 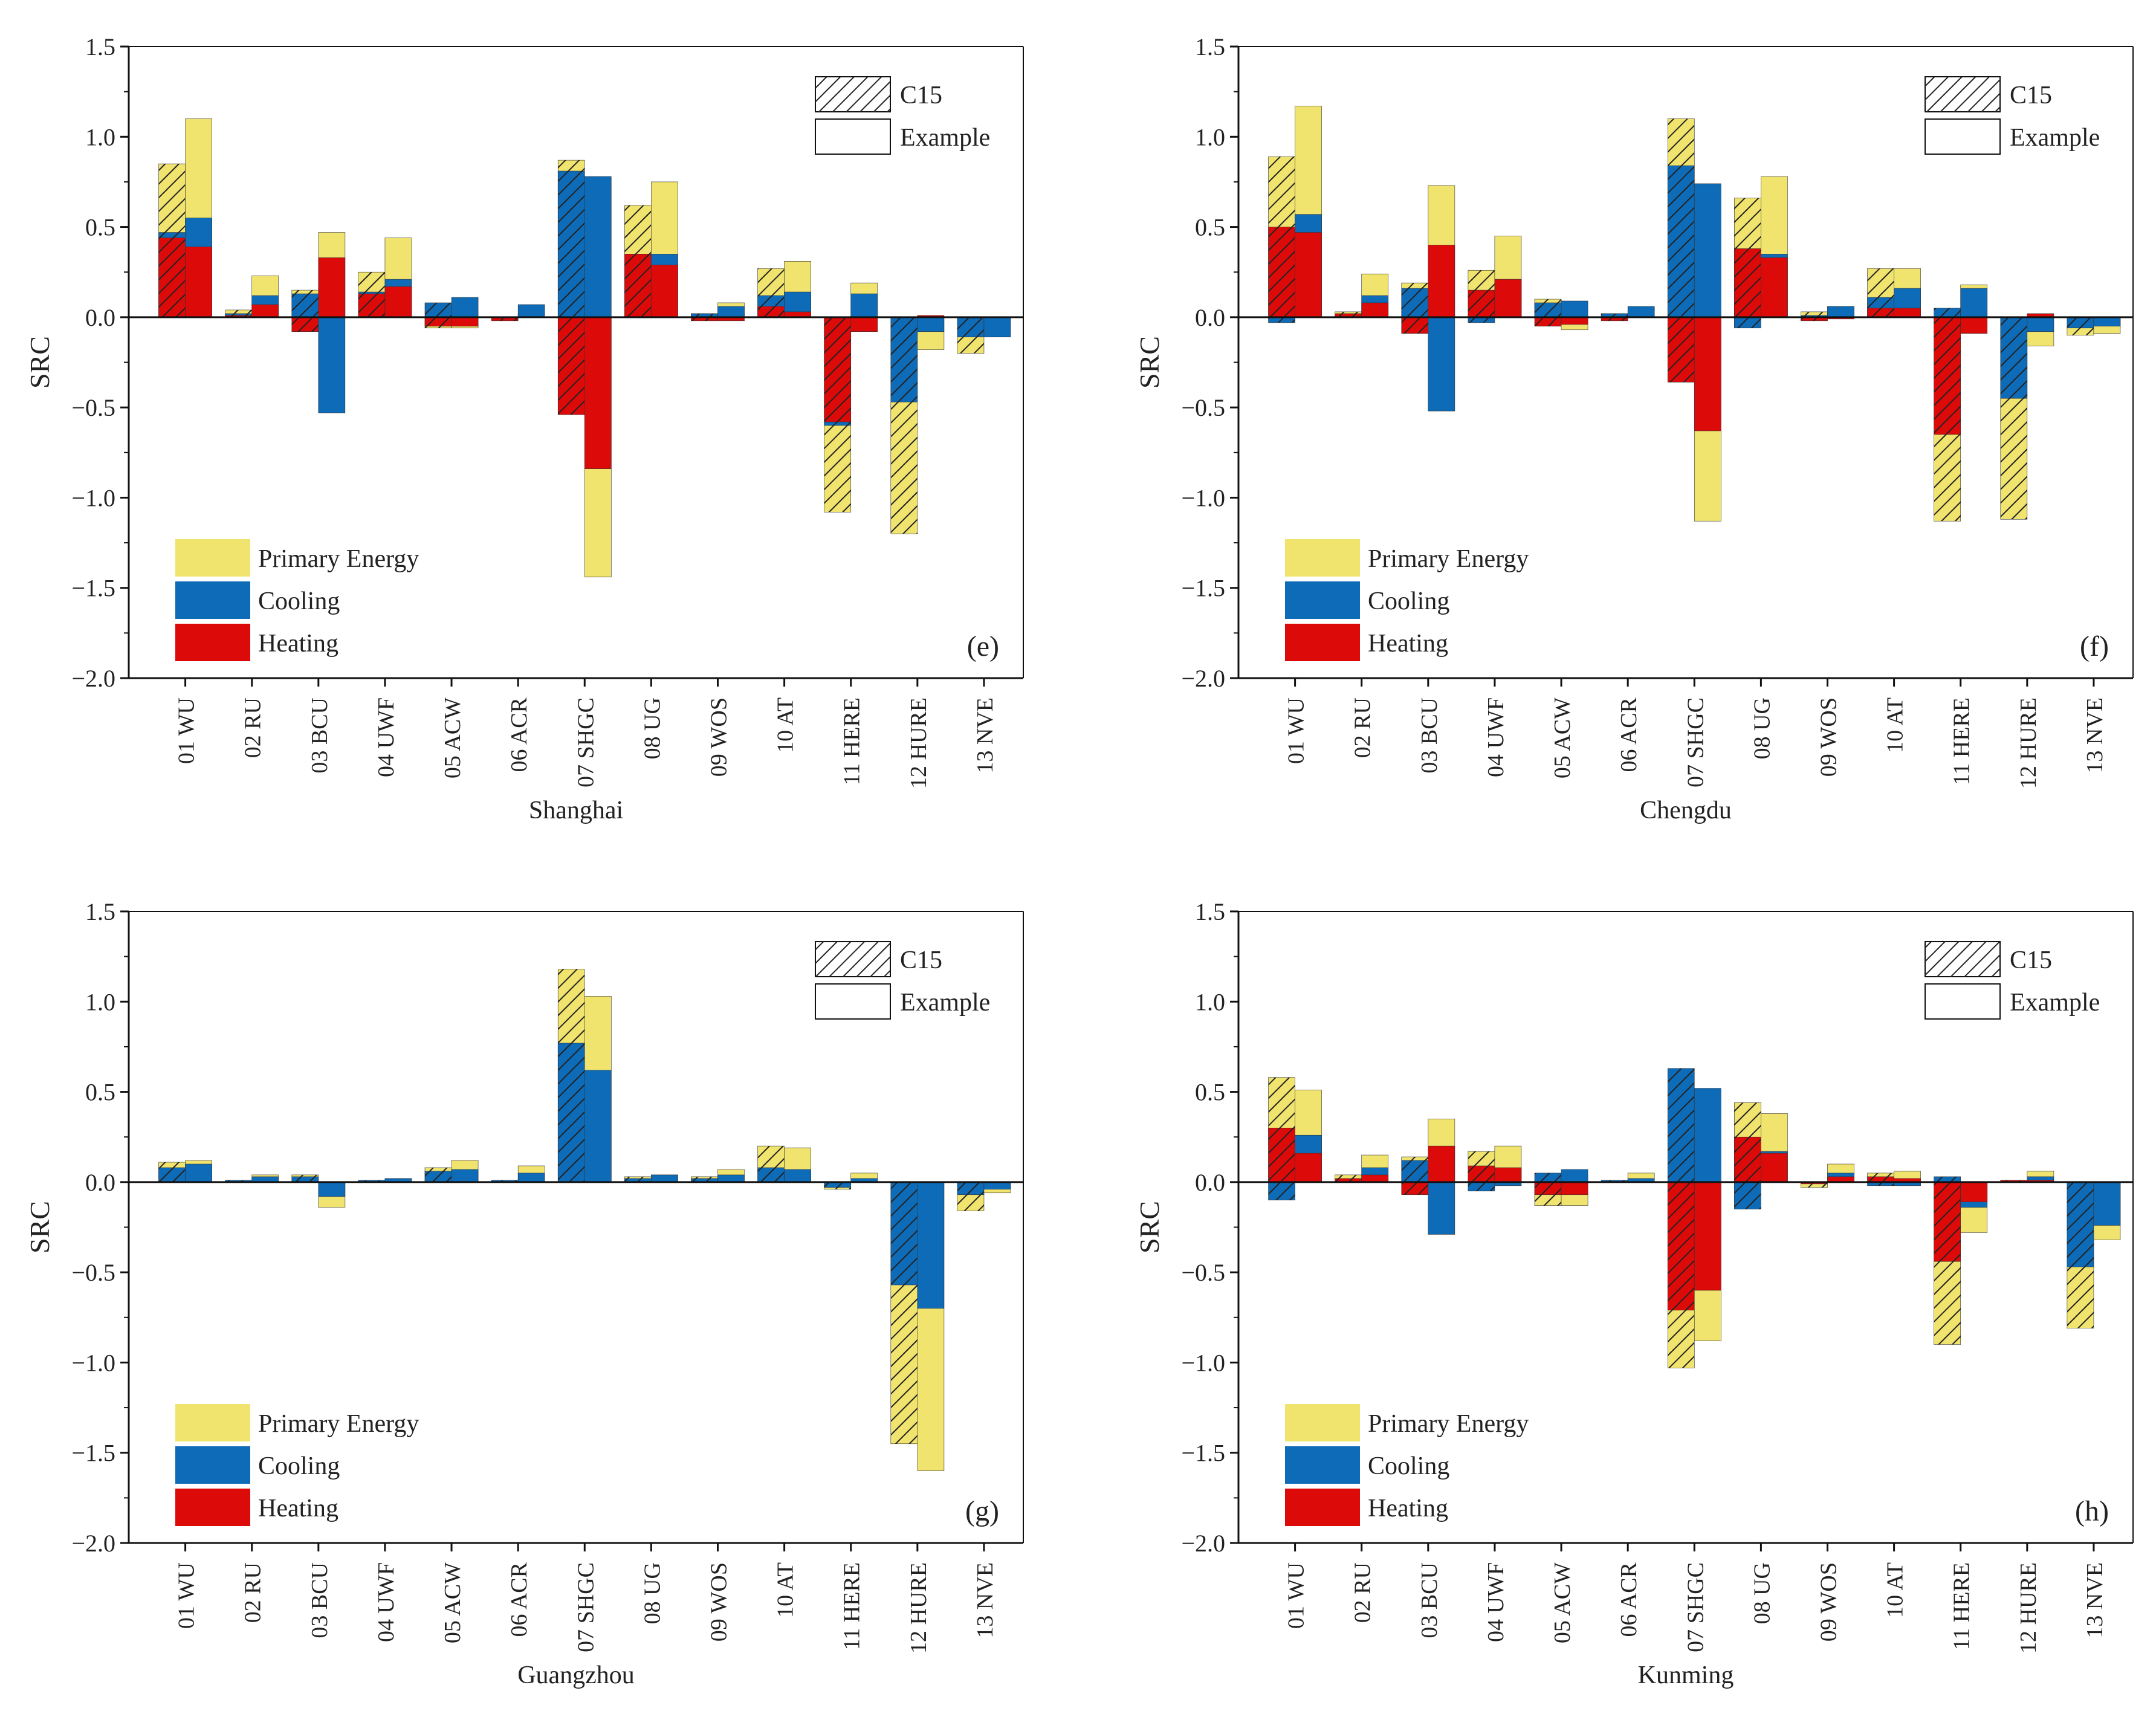 What do you see at coordinates (1149, 1227) in the screenshot?
I see `y-axis-label: SRC` at bounding box center [1149, 1227].